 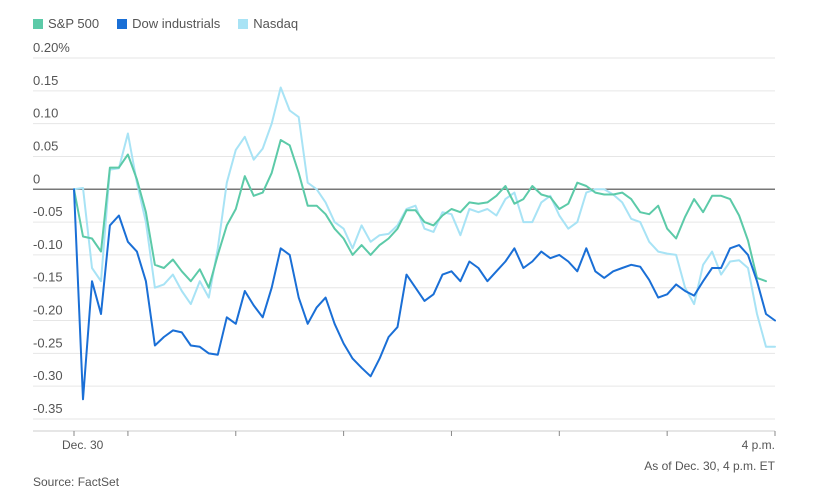 I want to click on legend-label-sp500: S&P 500, so click(x=74, y=23).